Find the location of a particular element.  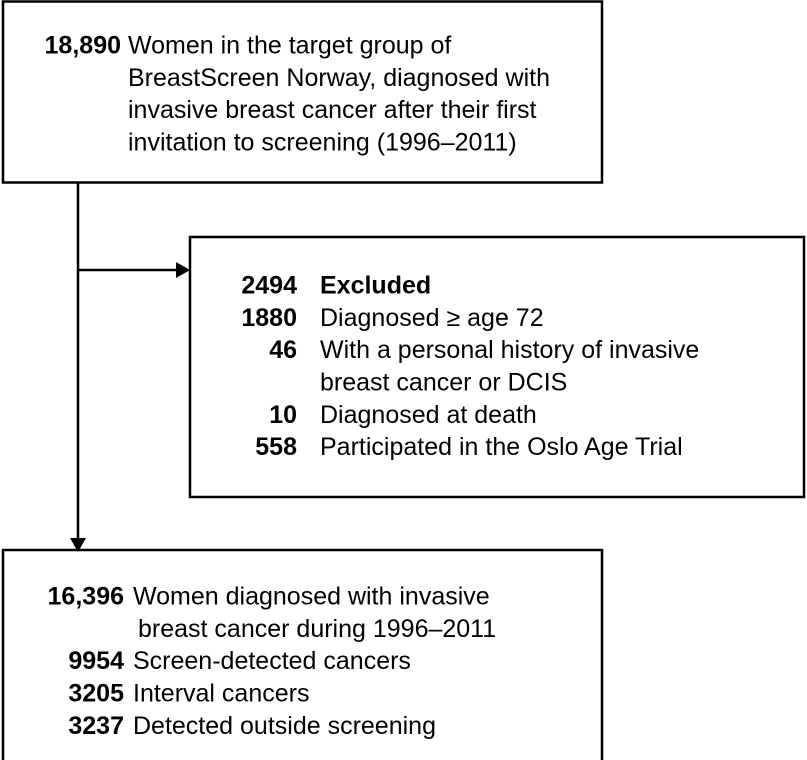

row-text: Participated in the Oslo Age Trial is located at coordinates (501, 447).